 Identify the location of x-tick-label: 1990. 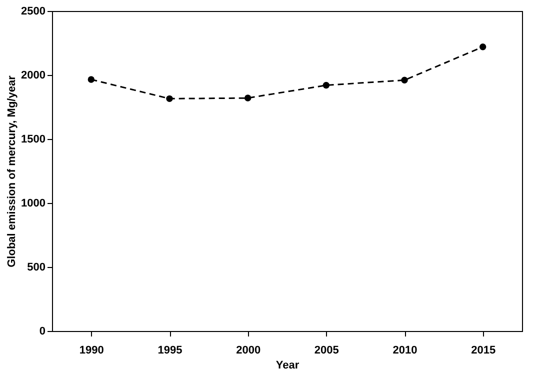
(91, 350).